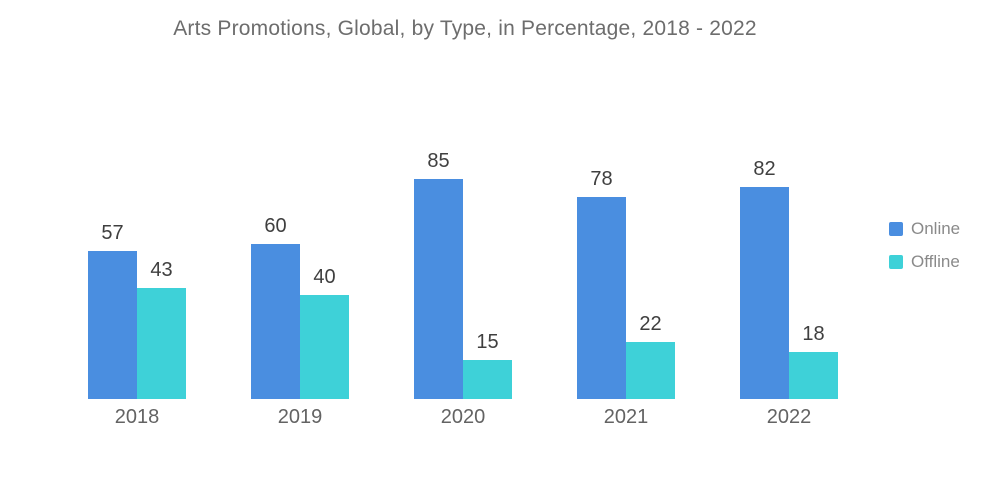 The image size is (1000, 504). I want to click on bar-offline-2018, so click(161, 343).